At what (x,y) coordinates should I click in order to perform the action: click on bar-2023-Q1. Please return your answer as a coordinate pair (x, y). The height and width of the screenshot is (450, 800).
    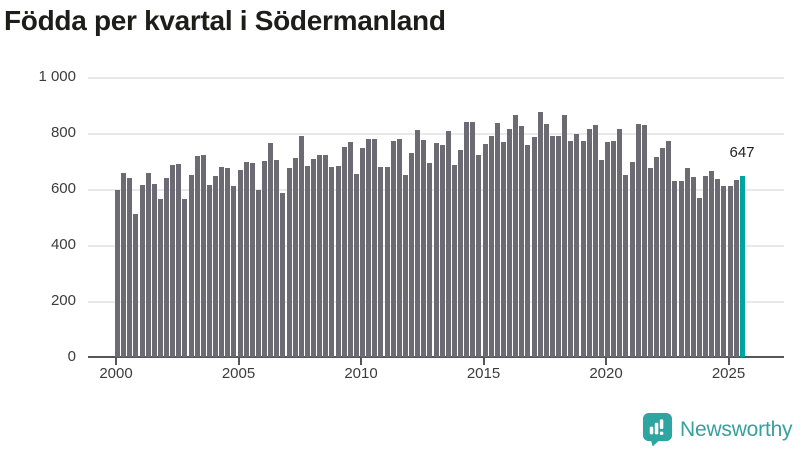
    Looking at the image, I should click on (681, 269).